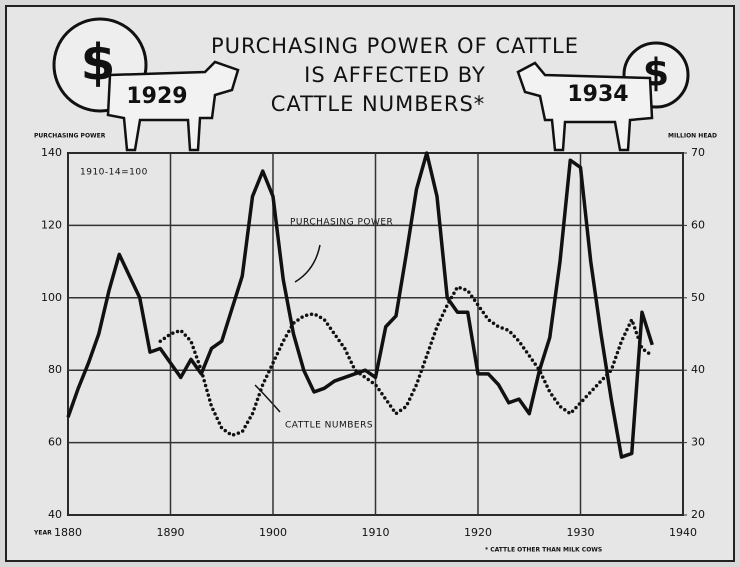  What do you see at coordinates (329, 426) in the screenshot?
I see `series-label: CATTLE NUMBERS` at bounding box center [329, 426].